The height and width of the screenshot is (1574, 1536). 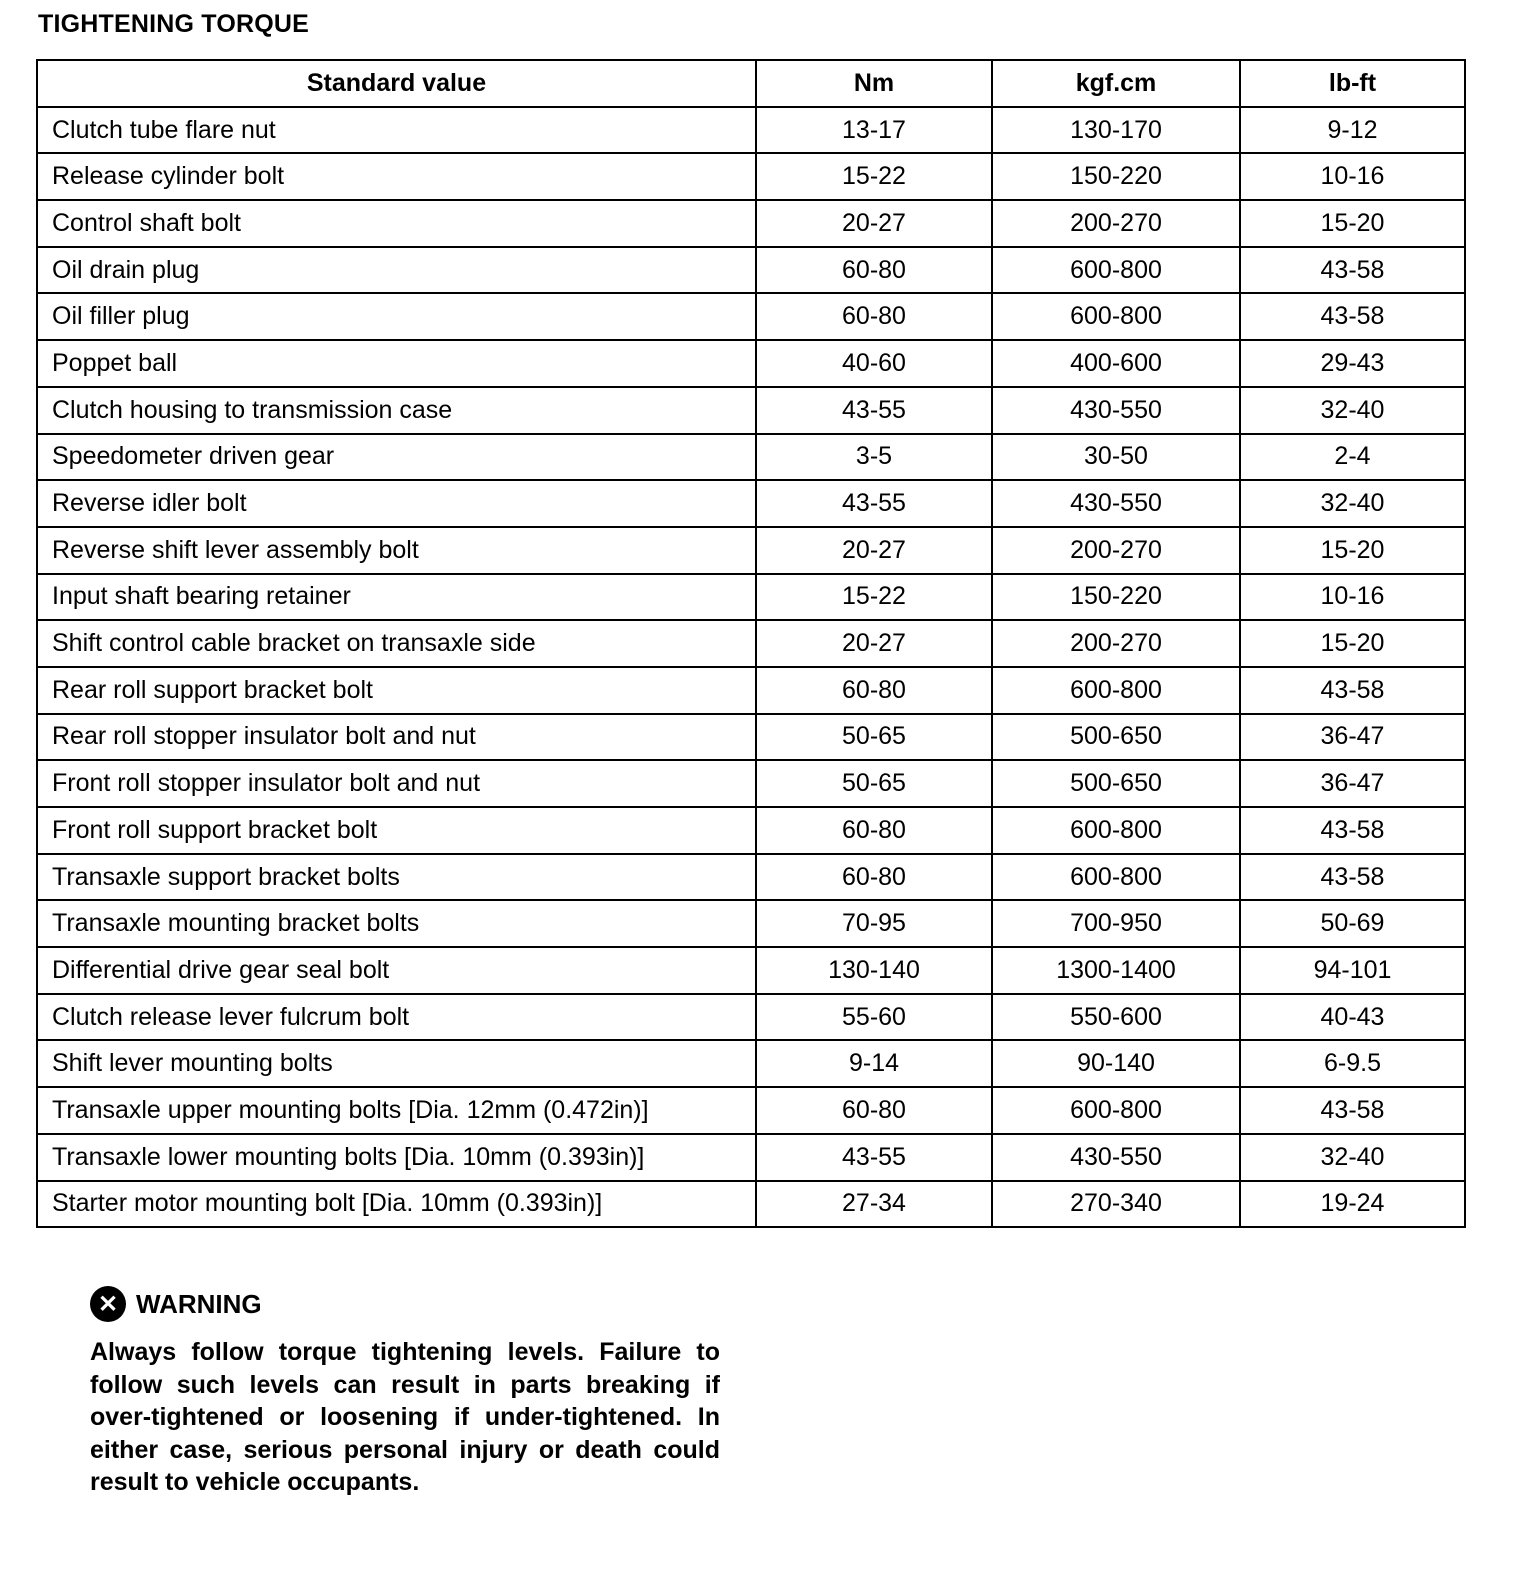 I want to click on table-row: Control shaft bolt 20-27 200-270 15-20, so click(x=751, y=223).